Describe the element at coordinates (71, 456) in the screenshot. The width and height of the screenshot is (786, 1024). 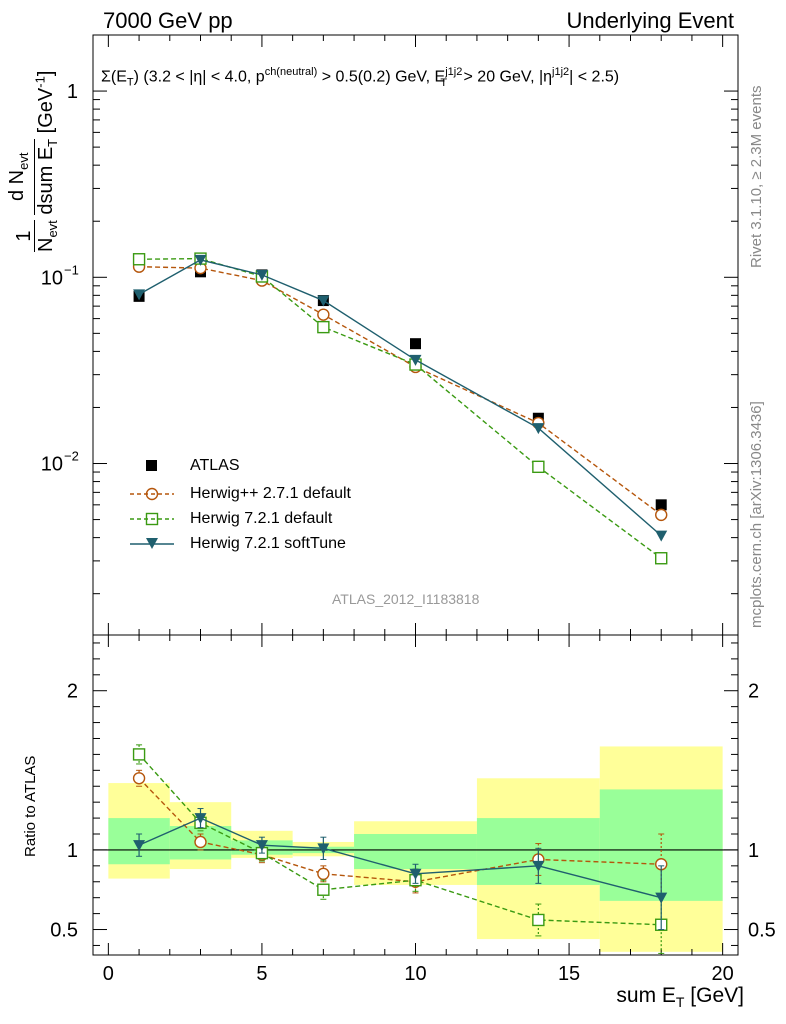
I see `y-tick-exponent: −2` at that location.